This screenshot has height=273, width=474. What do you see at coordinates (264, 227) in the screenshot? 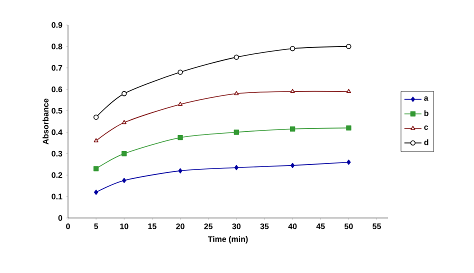
I see `x-tick-label: 35` at bounding box center [264, 227].